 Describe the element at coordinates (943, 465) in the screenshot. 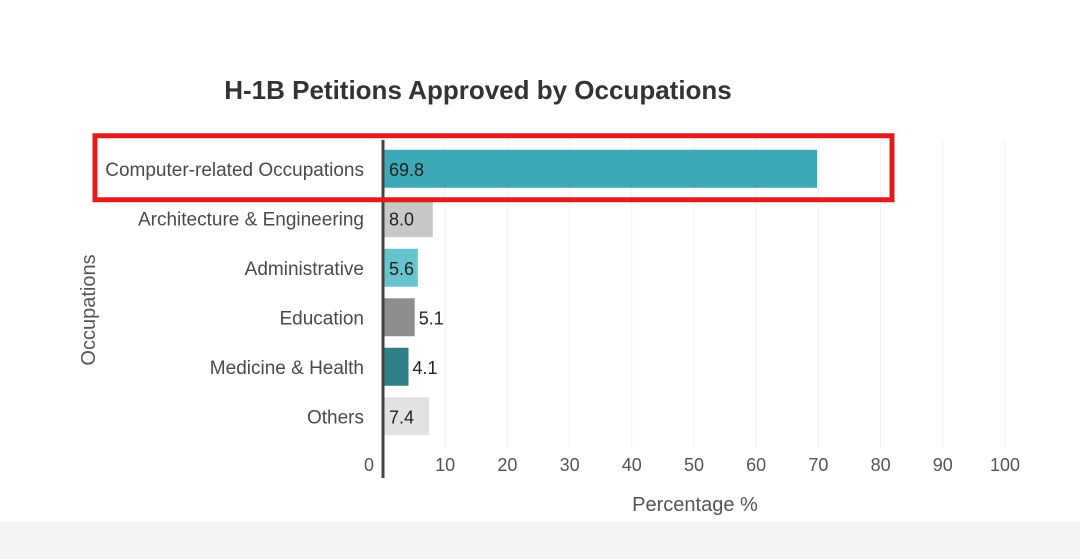

I see `x-tick-label: 90` at that location.